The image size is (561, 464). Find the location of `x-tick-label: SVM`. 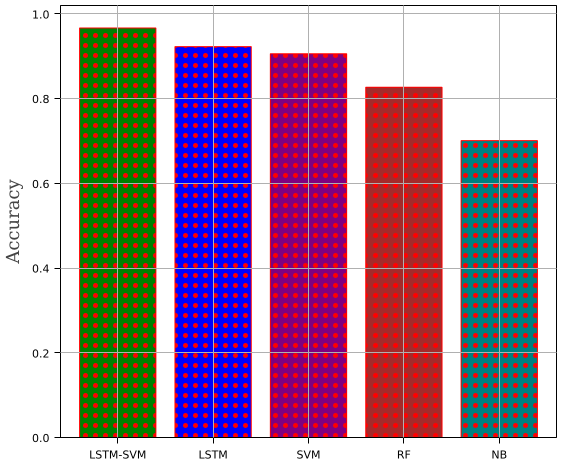

x-tick-label: SVM is located at coordinates (308, 455).